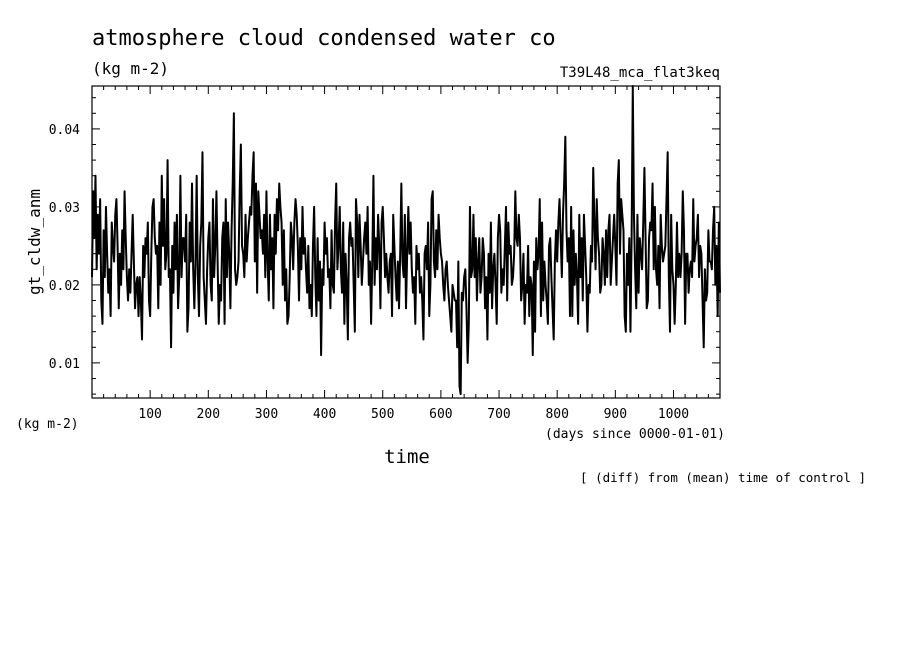 Image resolution: width=904 pixels, height=654 pixels. Describe the element at coordinates (640, 73) in the screenshot. I see `experiment-label: T39L48_mca_flat3keq` at that location.